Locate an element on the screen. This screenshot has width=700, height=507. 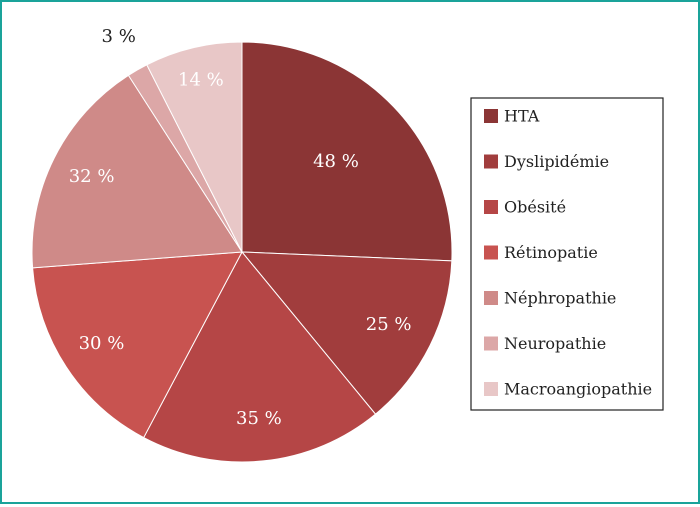
pie-slice-hta is located at coordinates (347, 151).